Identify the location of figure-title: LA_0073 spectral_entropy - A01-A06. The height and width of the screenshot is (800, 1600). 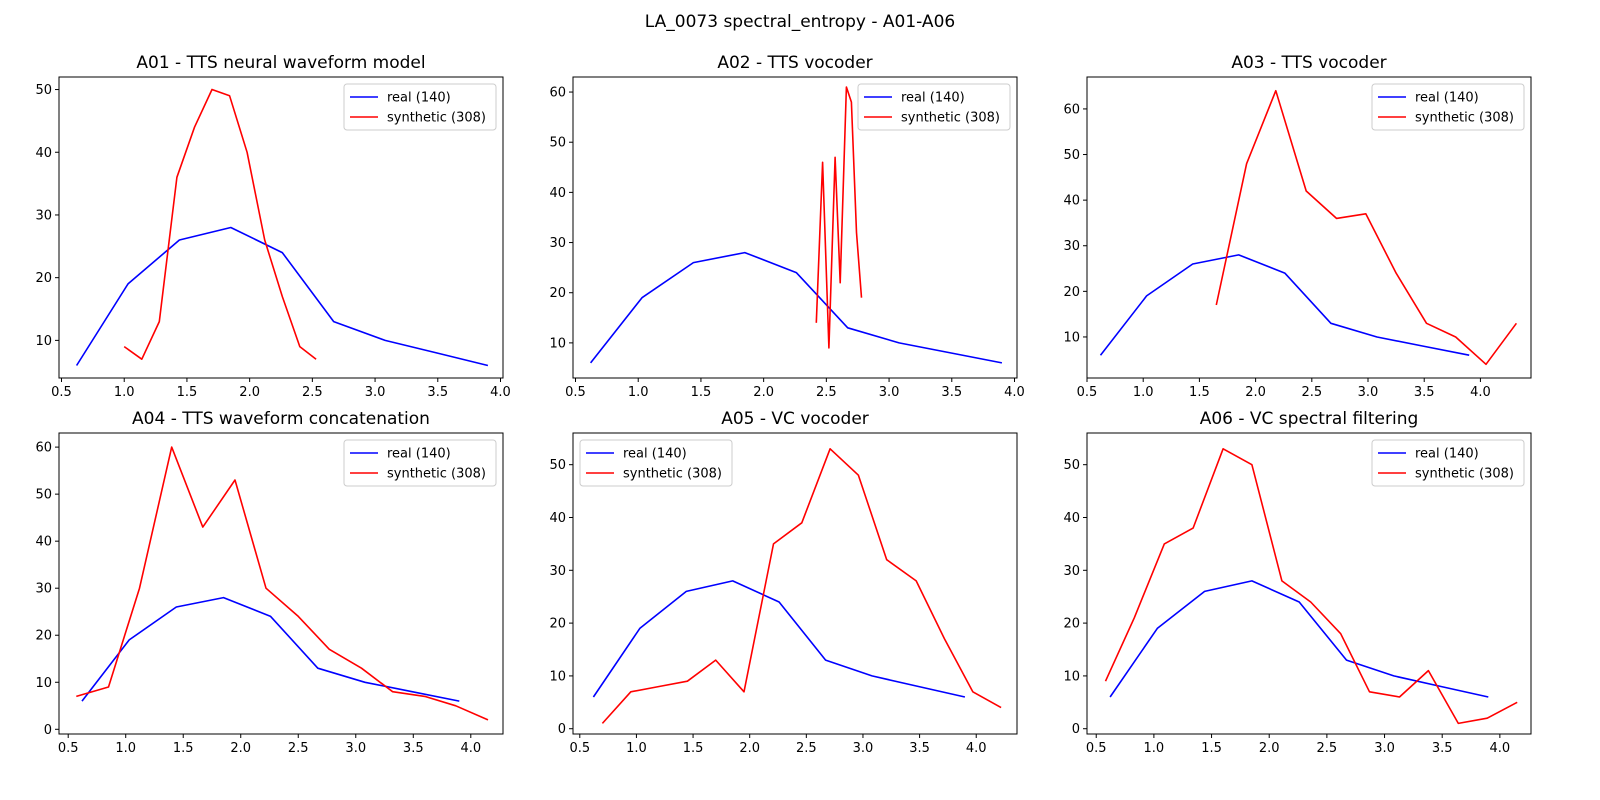
(800, 22).